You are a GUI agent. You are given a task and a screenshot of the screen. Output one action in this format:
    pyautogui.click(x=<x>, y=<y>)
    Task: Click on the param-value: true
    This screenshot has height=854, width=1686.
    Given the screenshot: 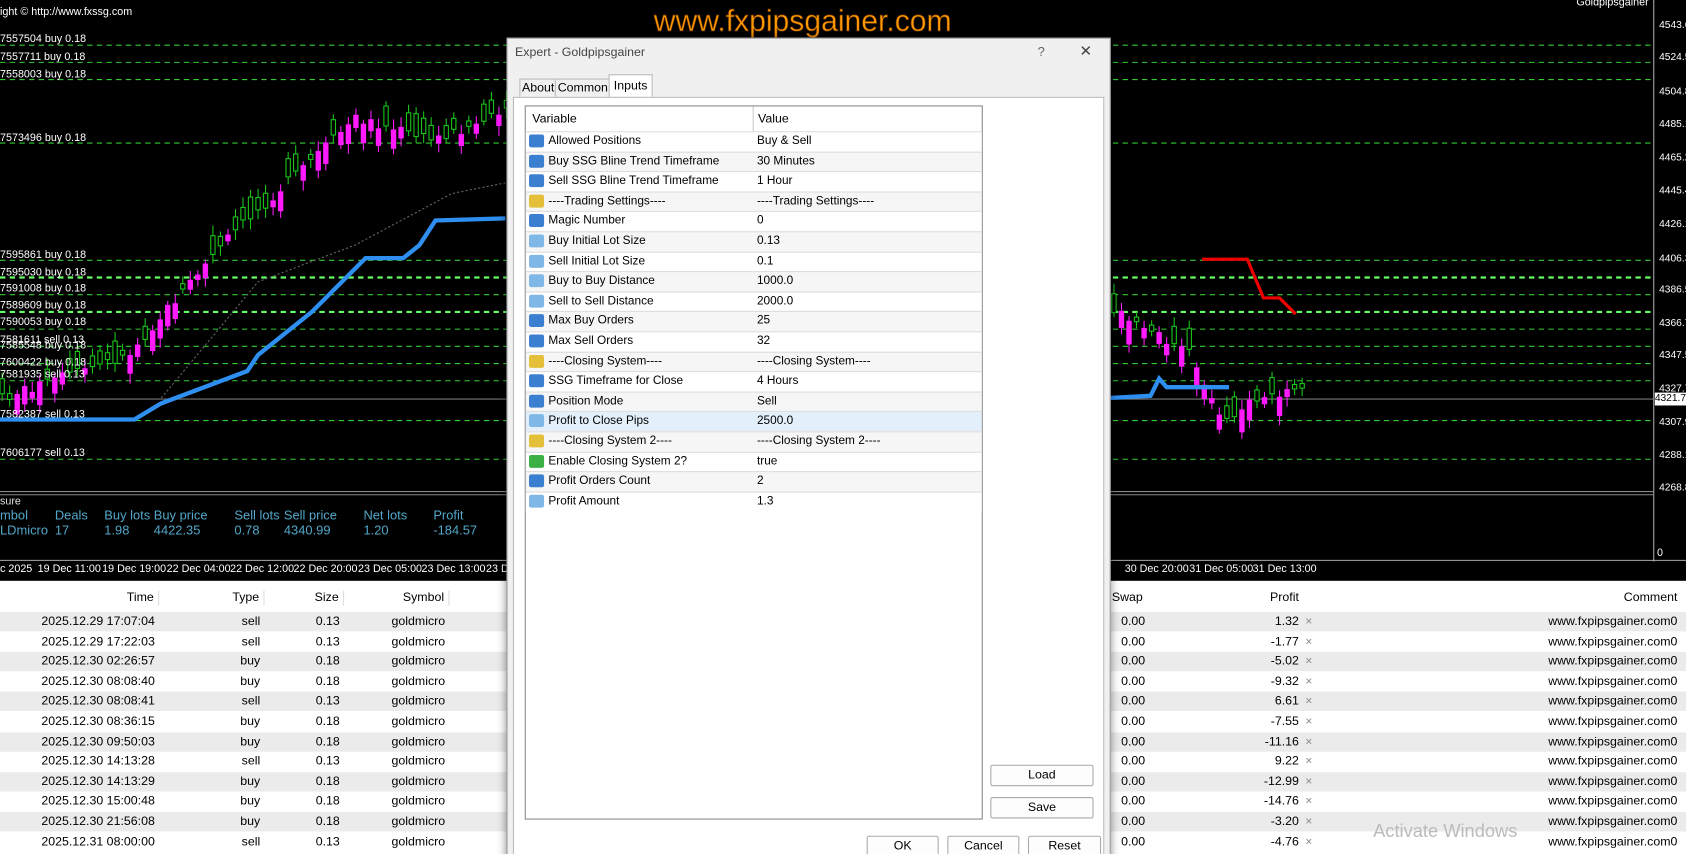 What is the action you would take?
    pyautogui.click(x=767, y=461)
    